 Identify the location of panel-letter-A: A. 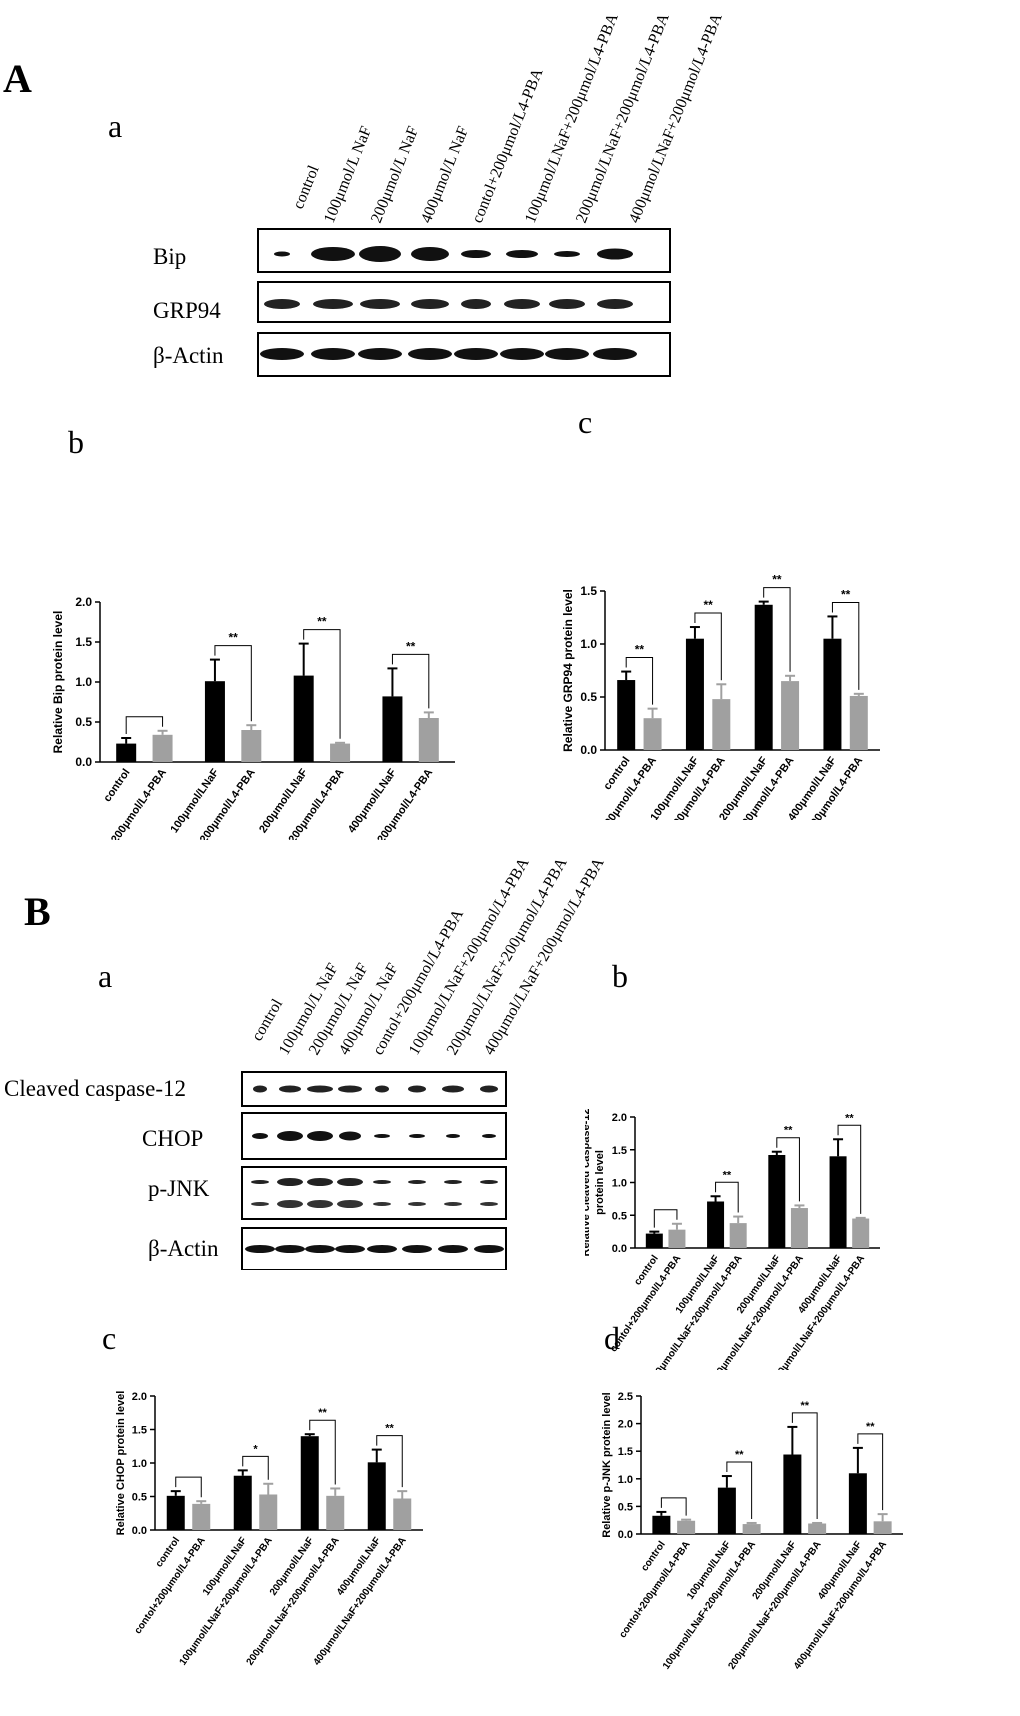
(17, 78).